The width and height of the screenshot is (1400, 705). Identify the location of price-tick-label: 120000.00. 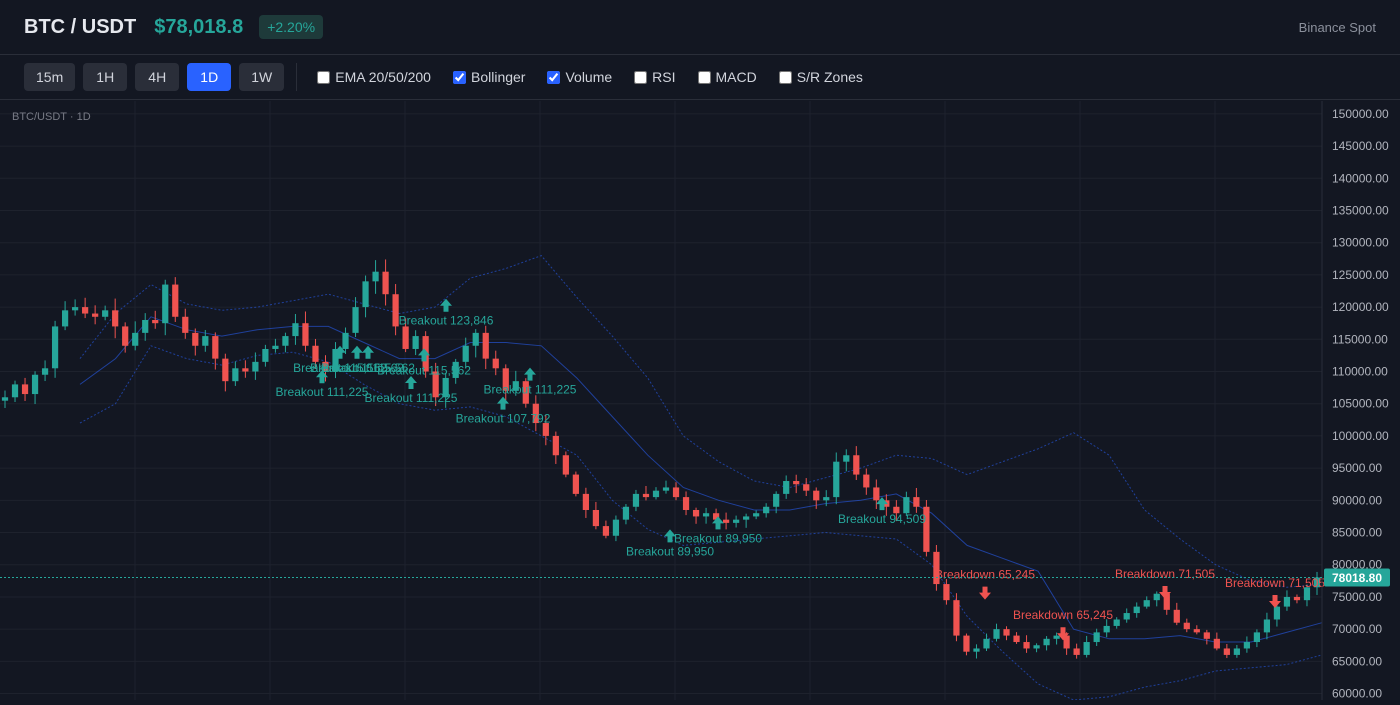
(1360, 307).